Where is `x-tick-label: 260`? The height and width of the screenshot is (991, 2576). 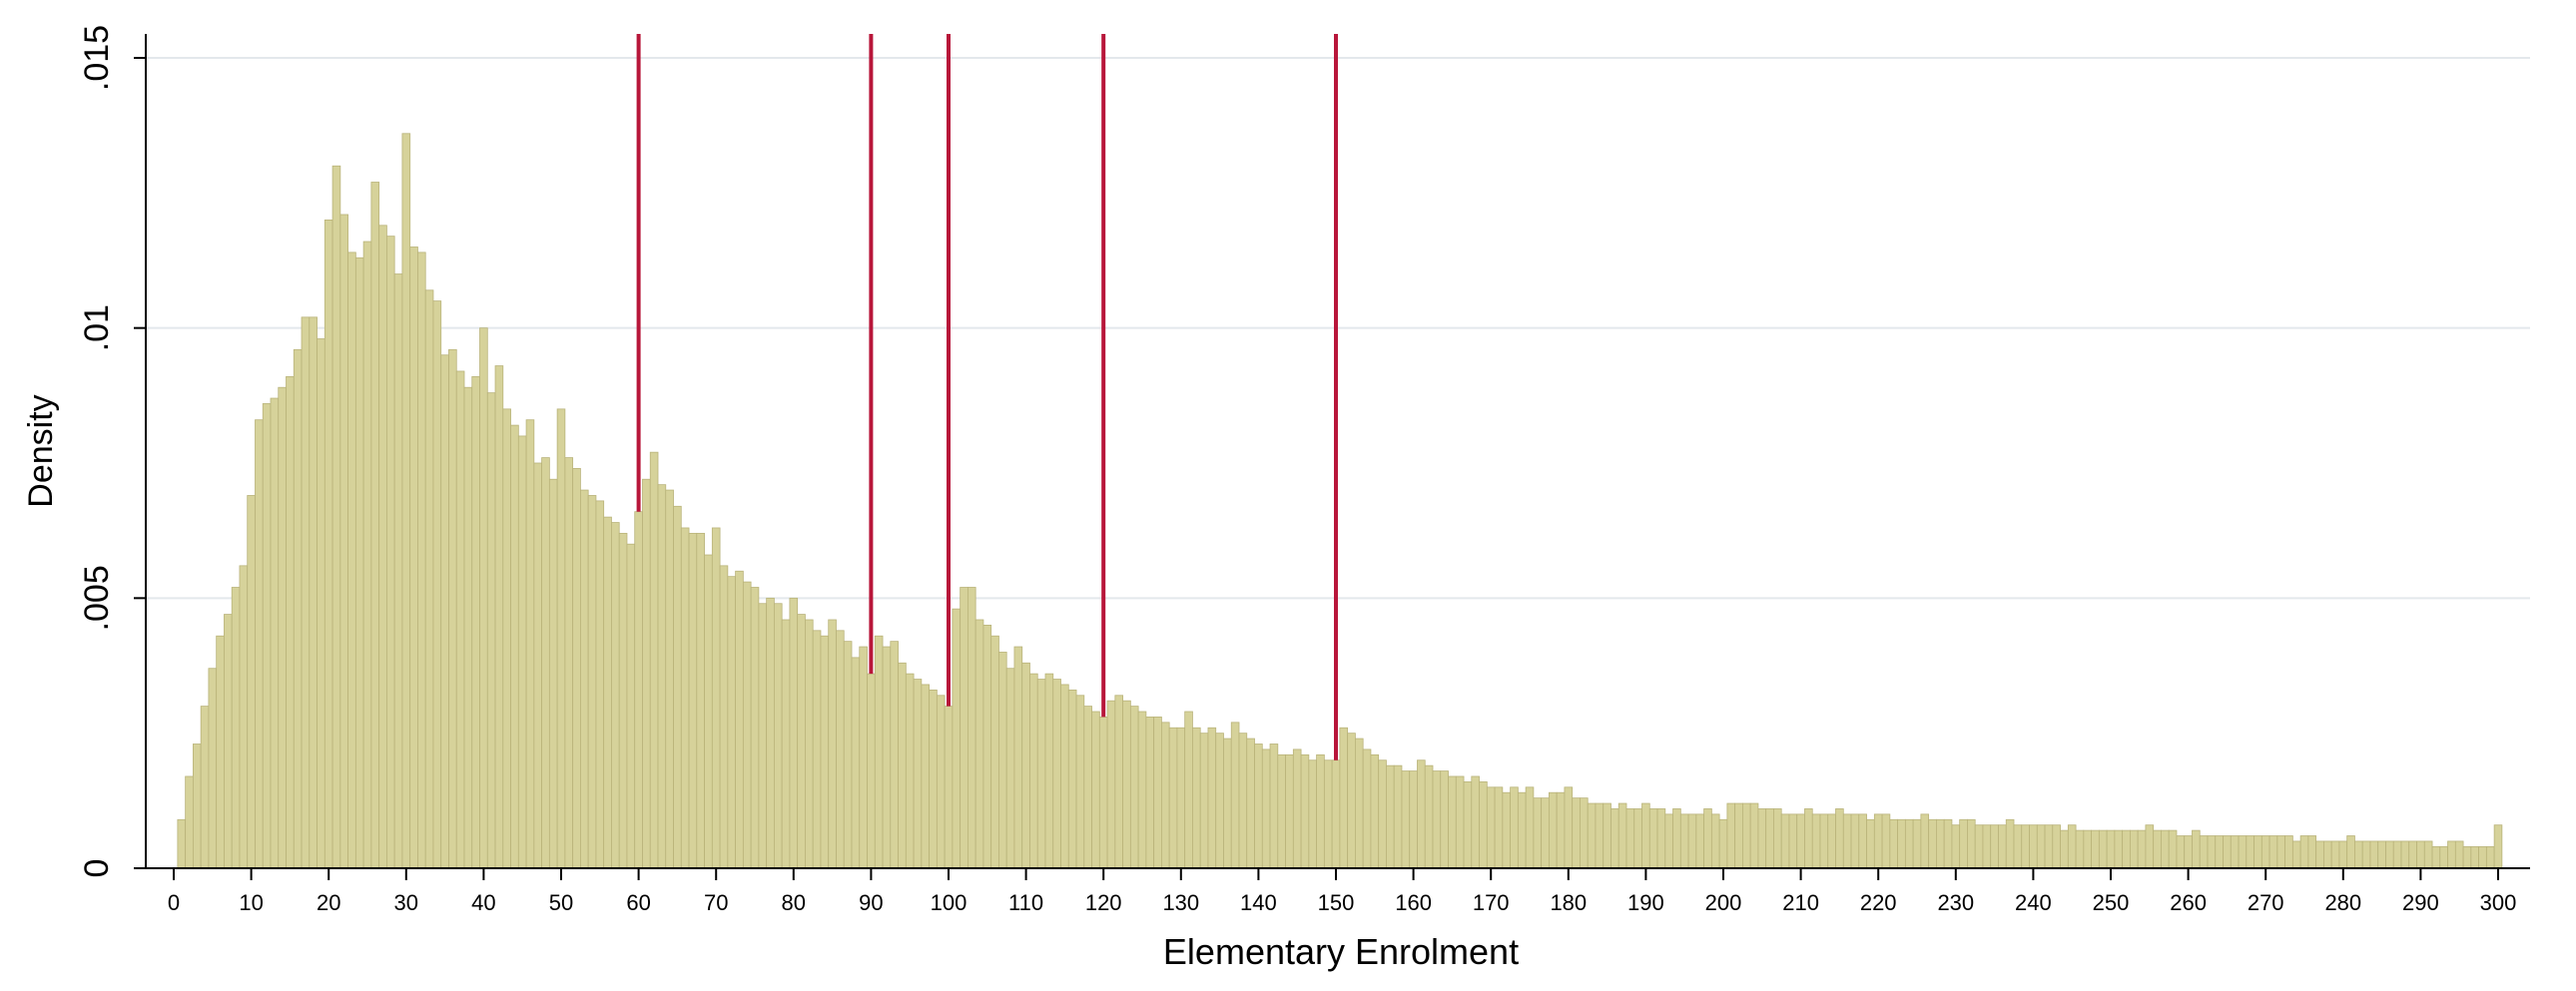
x-tick-label: 260 is located at coordinates (2188, 902).